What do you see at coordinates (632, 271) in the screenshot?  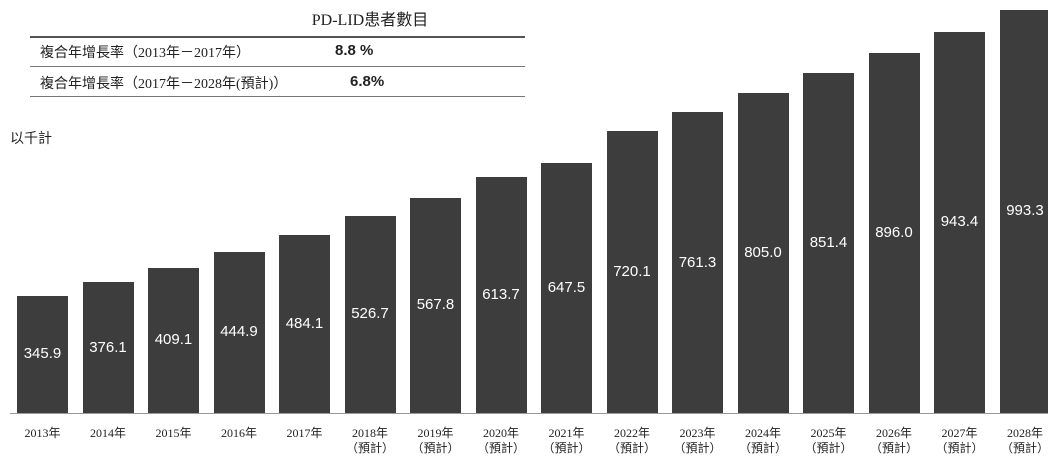 I see `value-label: 720.1` at bounding box center [632, 271].